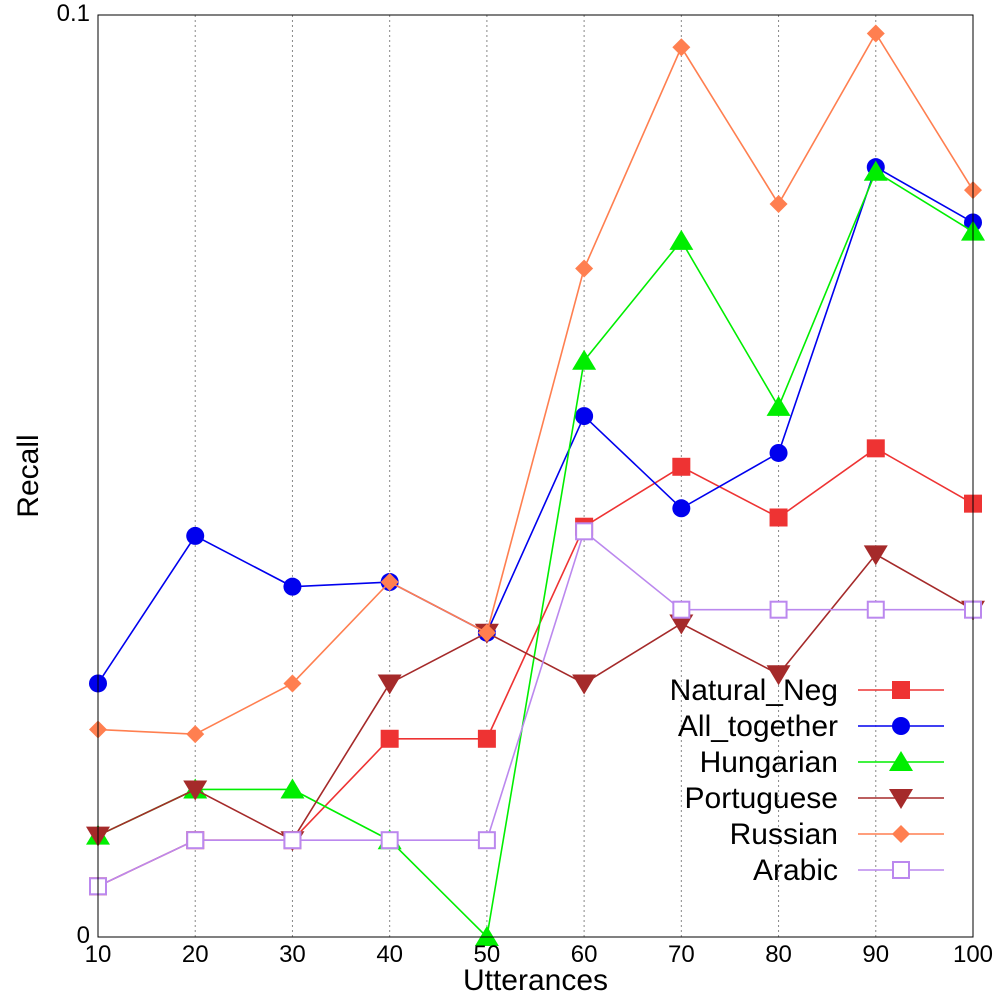  Describe the element at coordinates (778, 954) in the screenshot. I see `x-tick-label: 80` at that location.